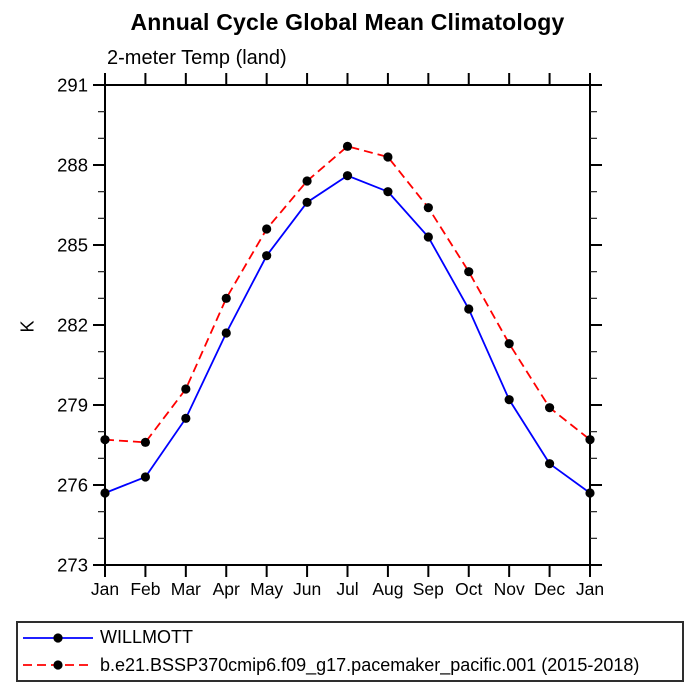  What do you see at coordinates (428, 589) in the screenshot?
I see `x-axis-tick-label: Sep` at bounding box center [428, 589].